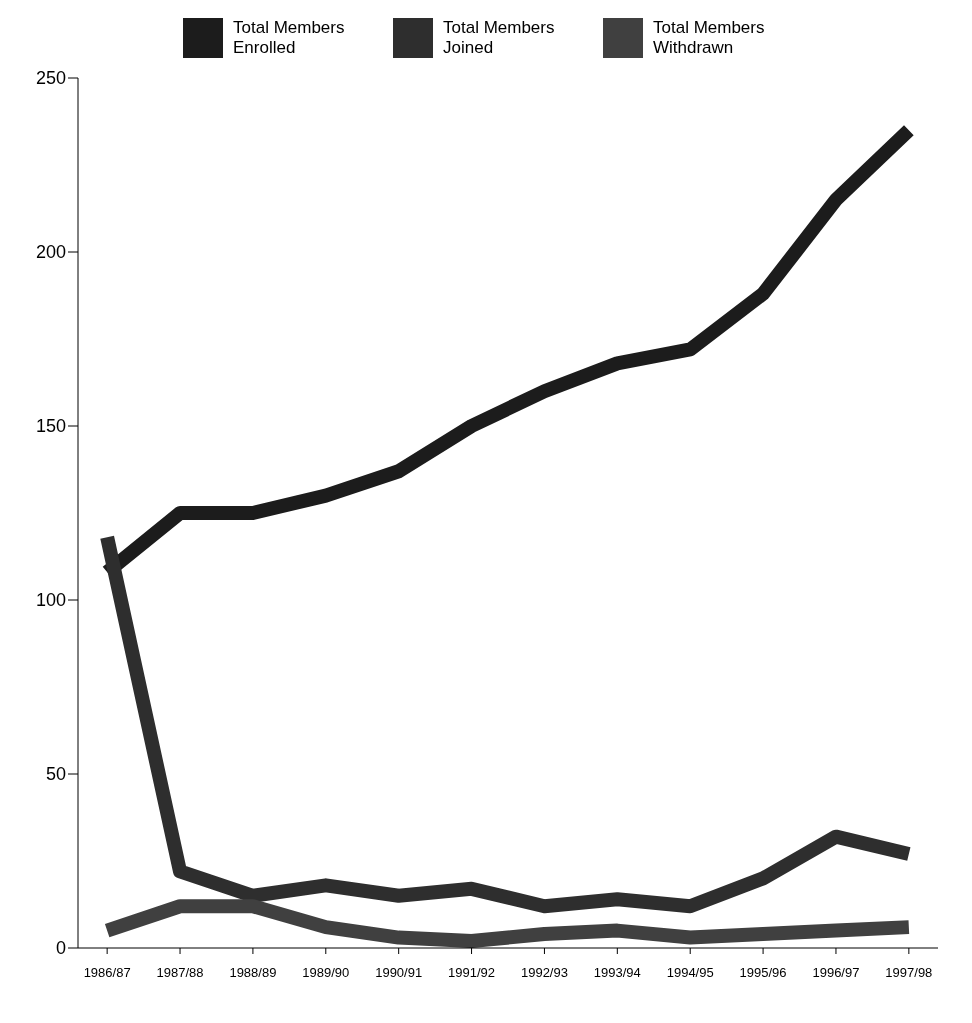 The height and width of the screenshot is (1023, 972). Describe the element at coordinates (180, 973) in the screenshot. I see `x-tick-label: 1987/88` at that location.